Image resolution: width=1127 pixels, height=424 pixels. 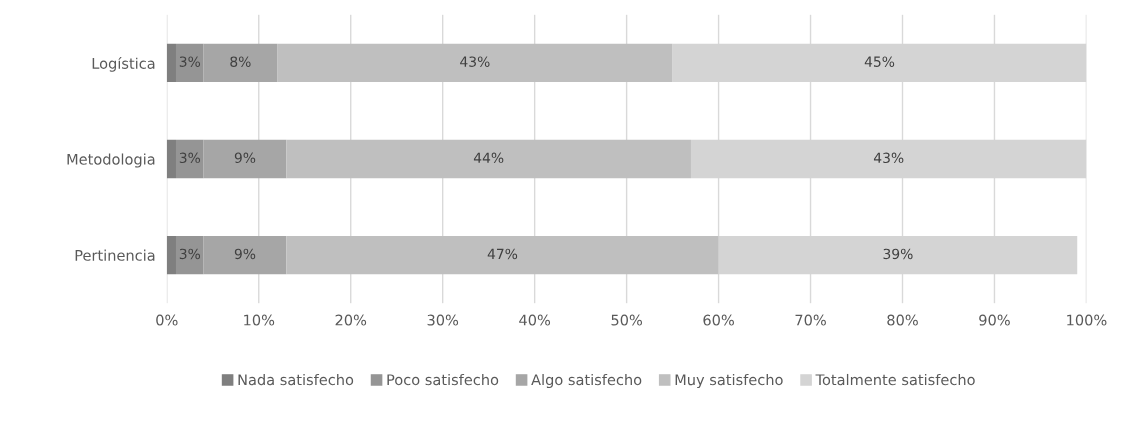 What do you see at coordinates (111, 160) in the screenshot?
I see `y-tick-label: Metodologia` at bounding box center [111, 160].